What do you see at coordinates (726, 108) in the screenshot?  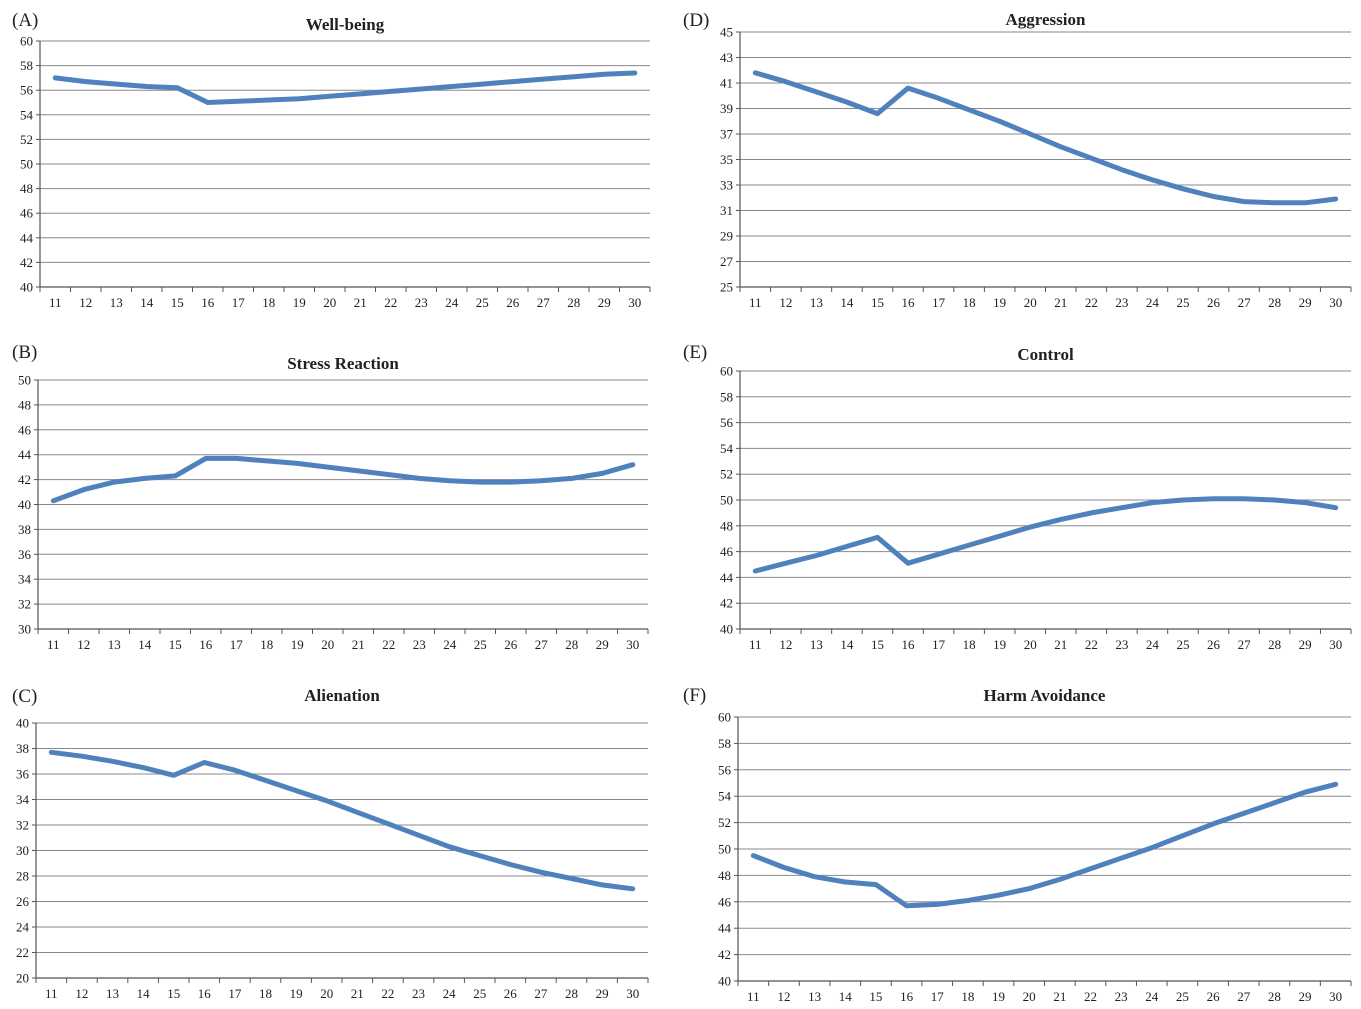 I see `y-tick-label: 39` at bounding box center [726, 108].